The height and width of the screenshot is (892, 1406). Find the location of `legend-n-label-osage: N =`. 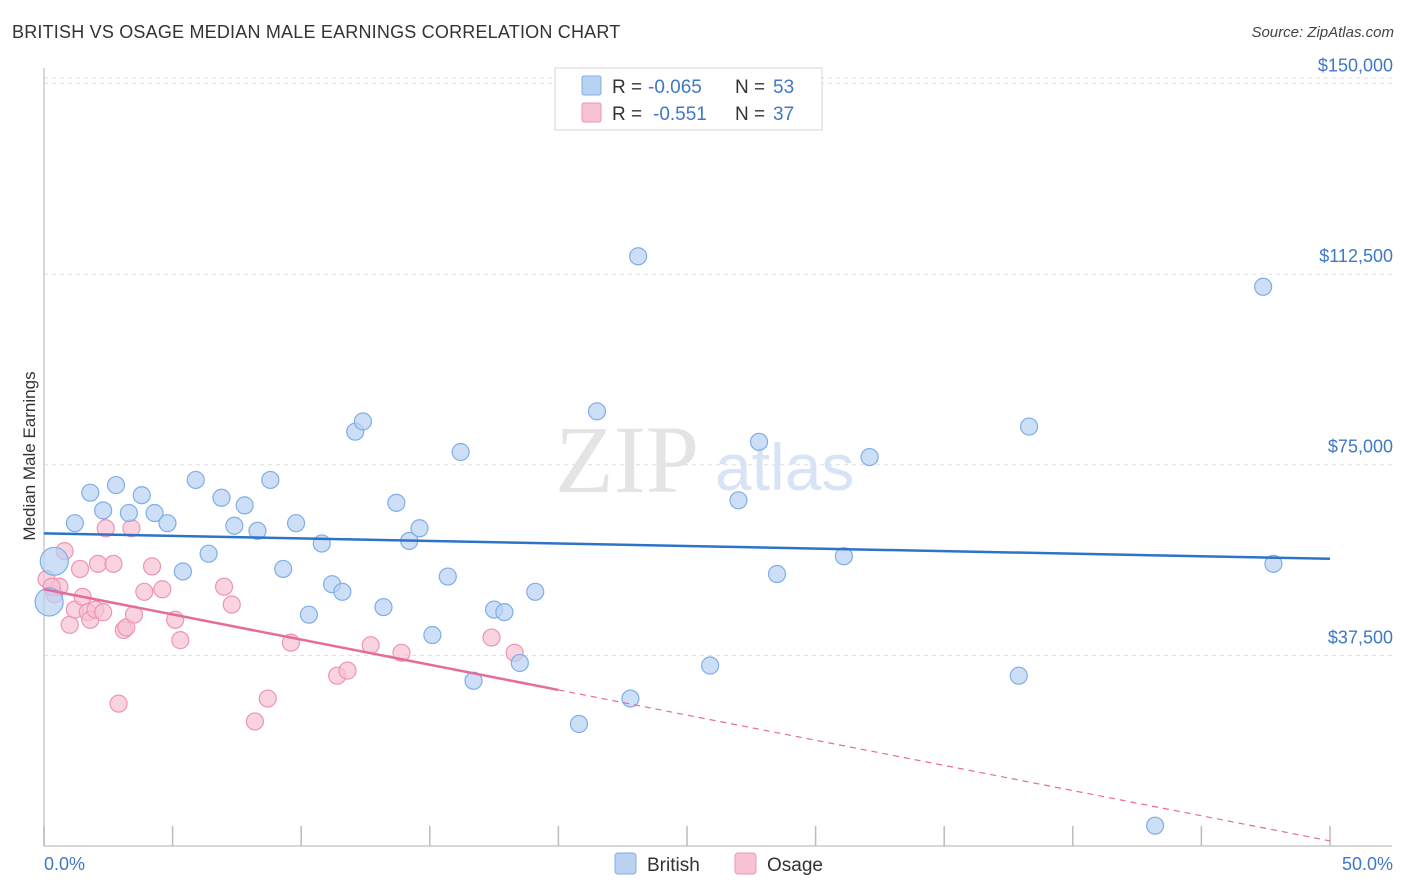

legend-n-label-osage: N = is located at coordinates (750, 114).